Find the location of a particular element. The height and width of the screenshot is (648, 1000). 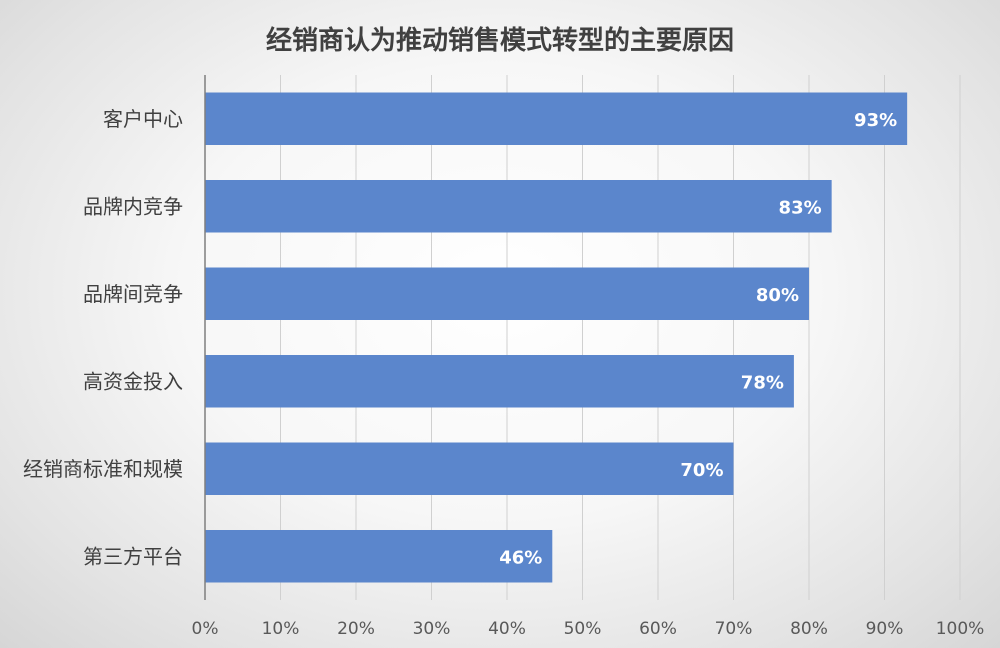

x-tick-label: 40% is located at coordinates (507, 629).